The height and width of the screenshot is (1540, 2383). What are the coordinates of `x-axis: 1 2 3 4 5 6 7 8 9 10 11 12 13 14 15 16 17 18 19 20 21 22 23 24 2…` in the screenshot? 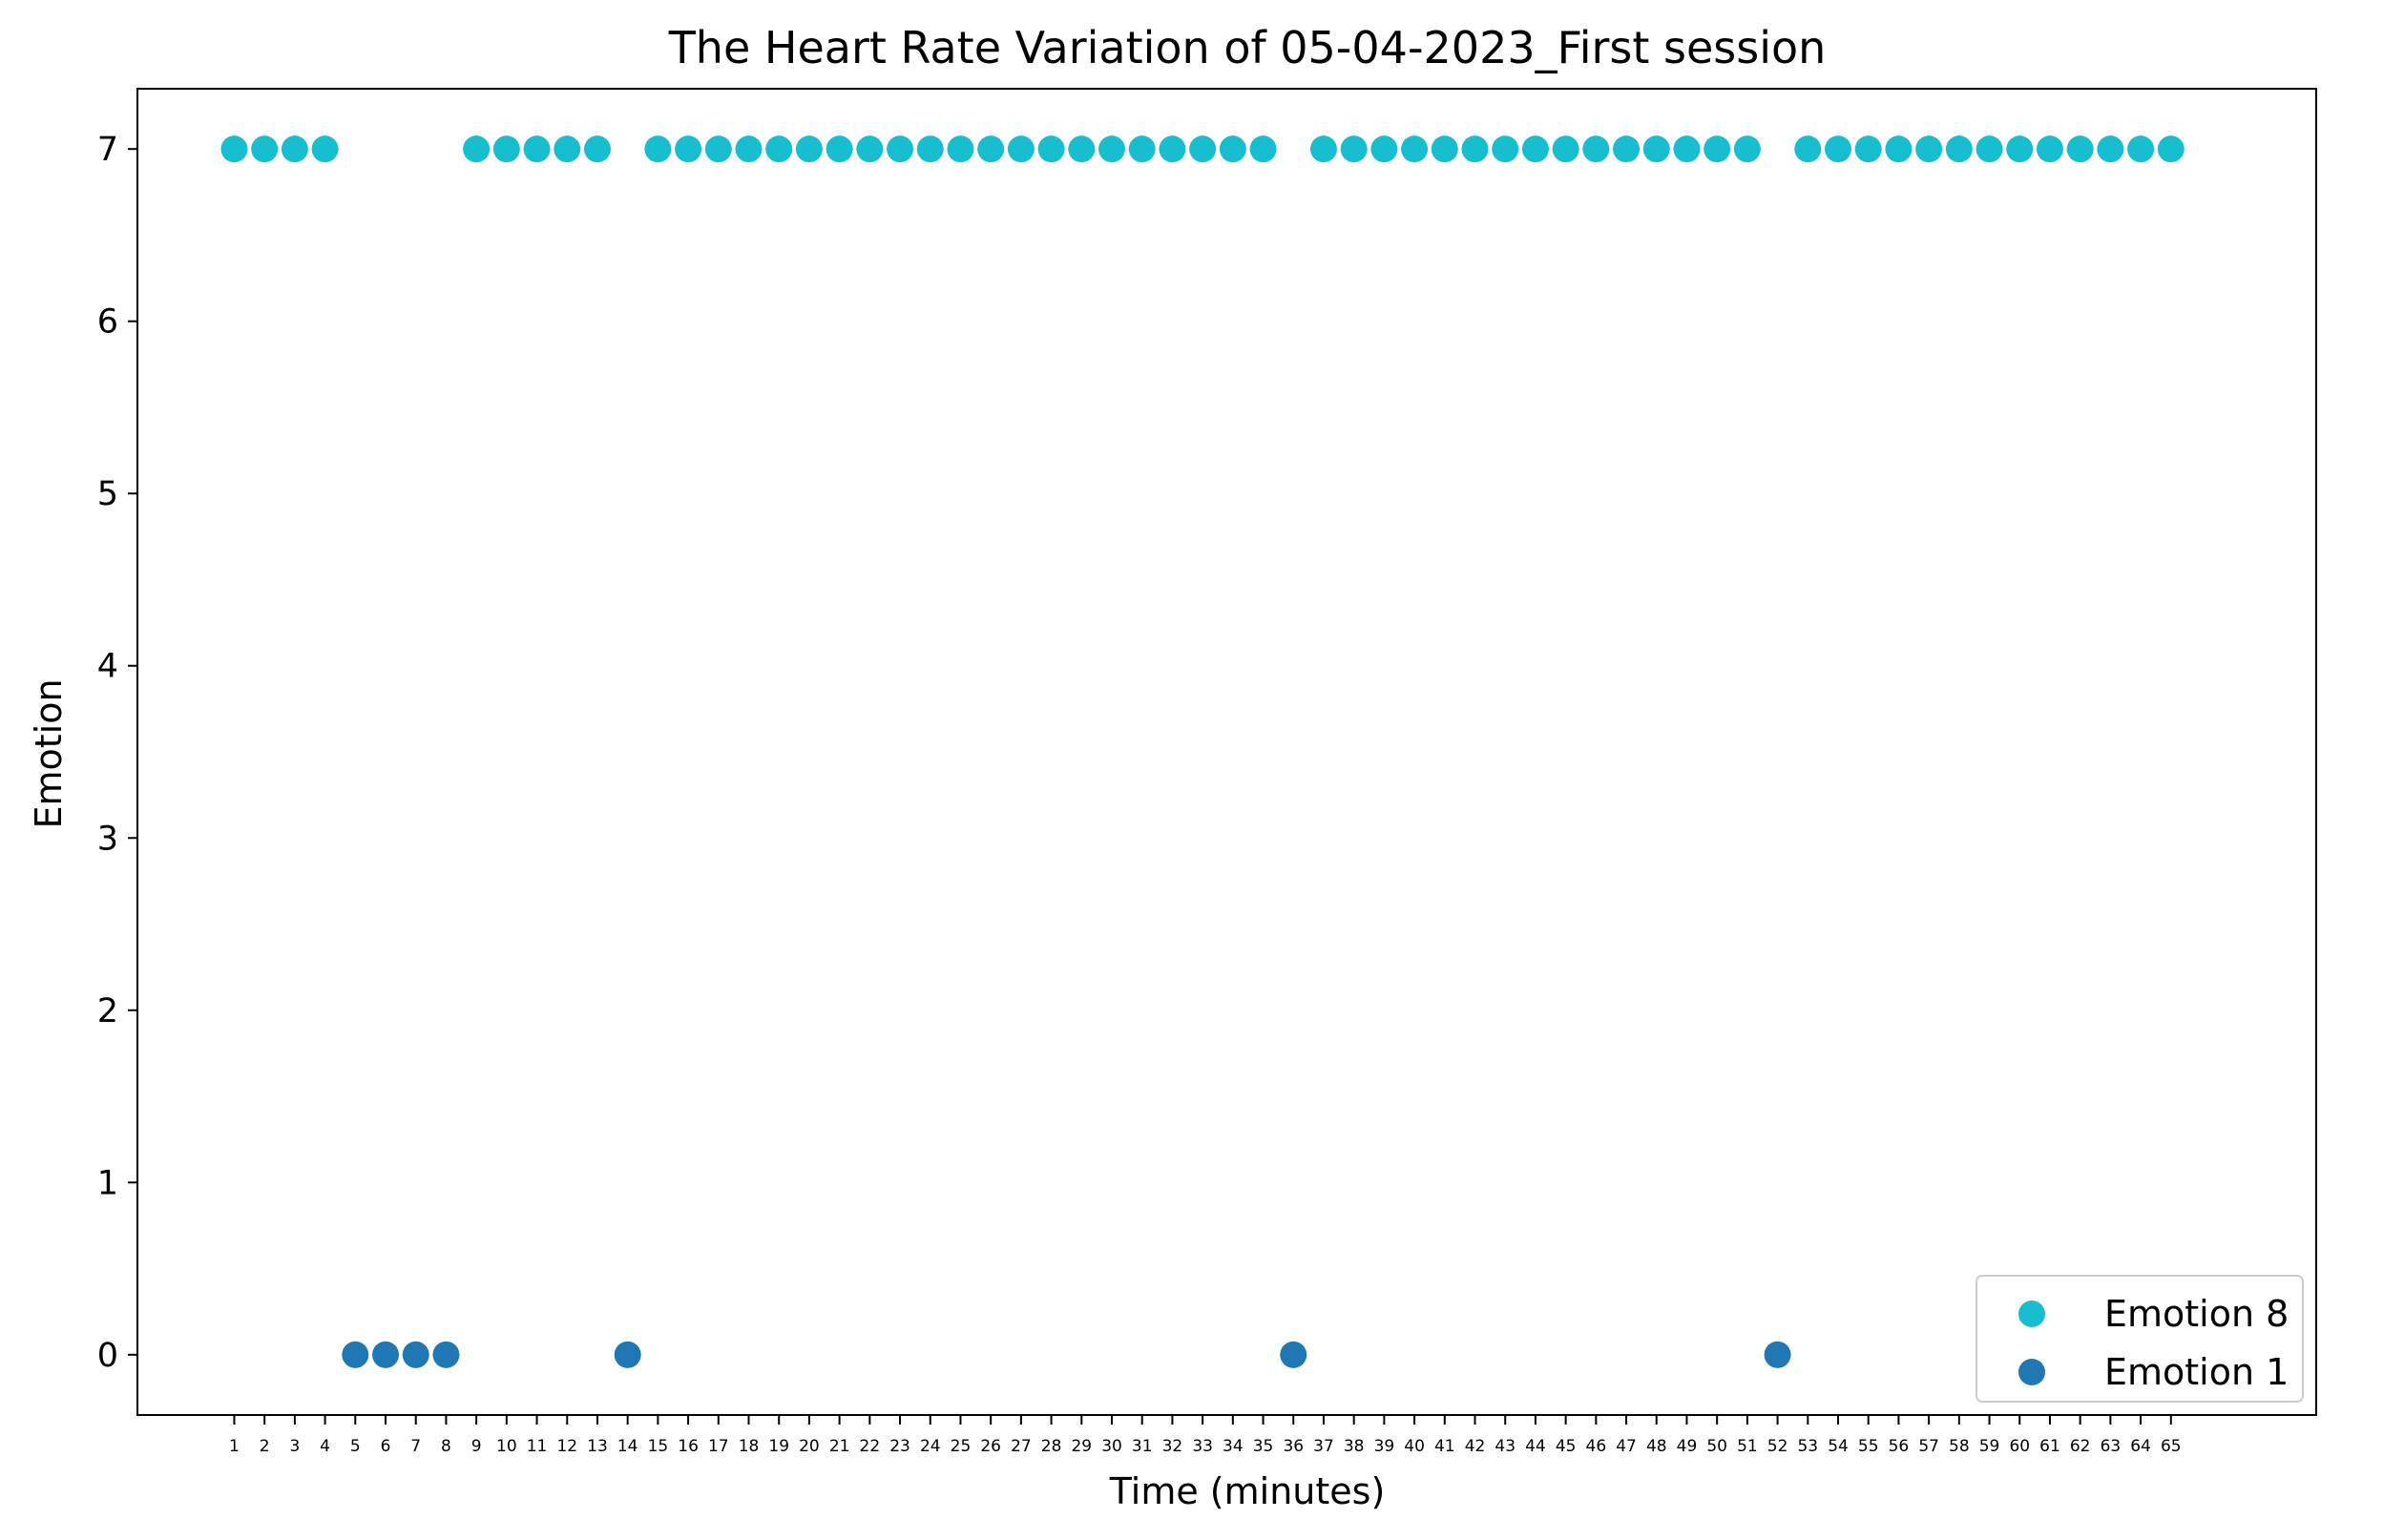 It's located at (1205, 1436).